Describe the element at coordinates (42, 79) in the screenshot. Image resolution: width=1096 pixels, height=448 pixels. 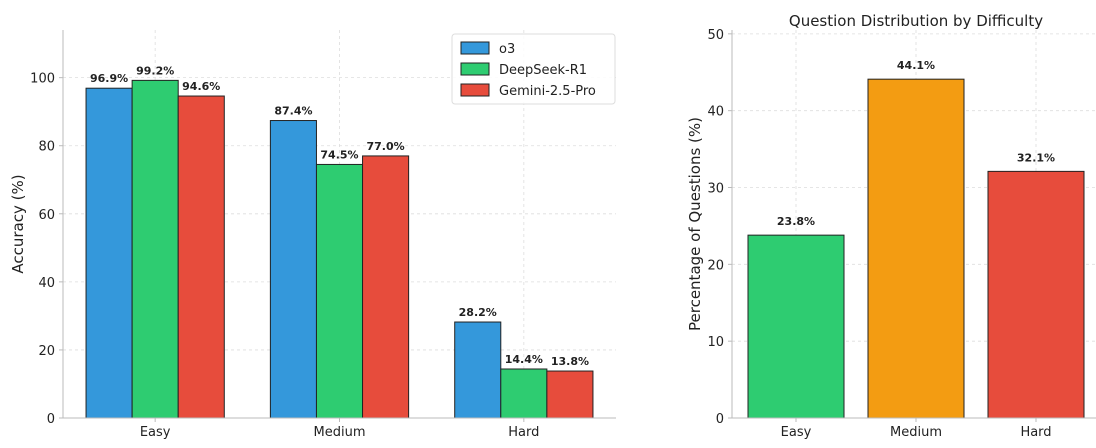
I see `accuracy-ytick-label: 100` at that location.